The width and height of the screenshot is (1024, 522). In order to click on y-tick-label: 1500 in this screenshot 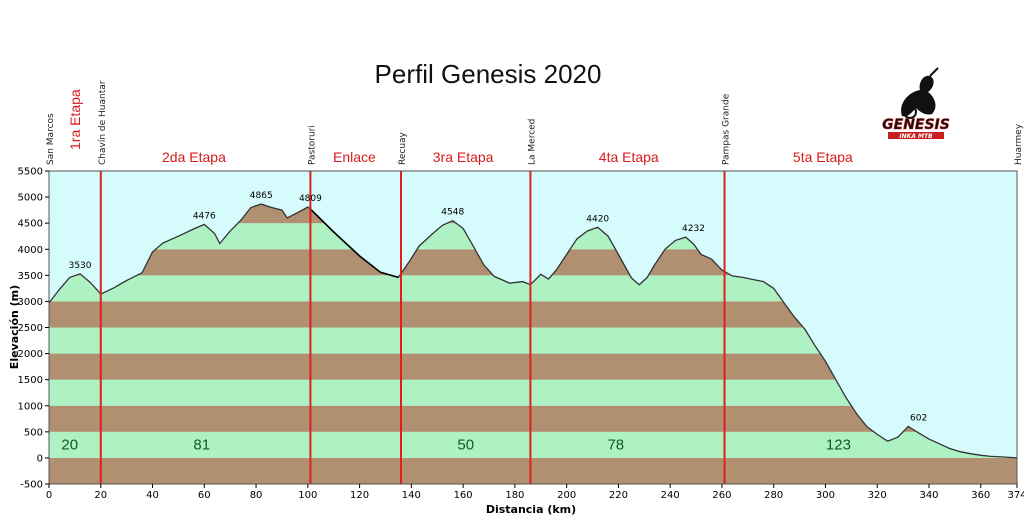, I will do `click(30, 380)`.